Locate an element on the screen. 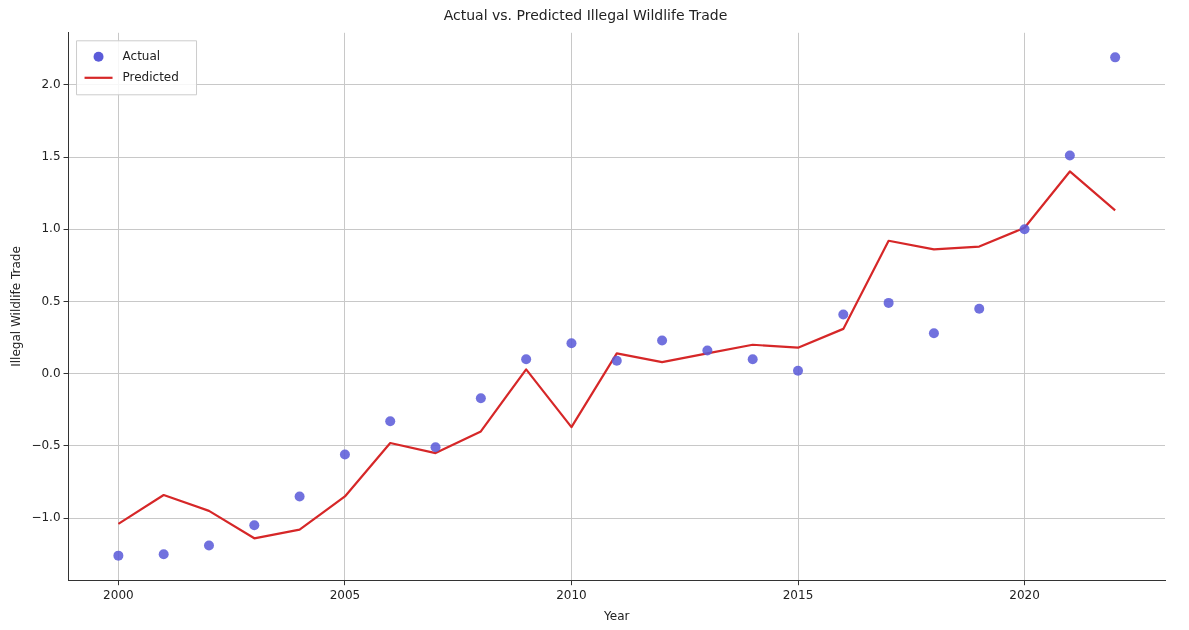 The height and width of the screenshot is (630, 1189). y-tick-label: −0.5 is located at coordinates (46, 445).